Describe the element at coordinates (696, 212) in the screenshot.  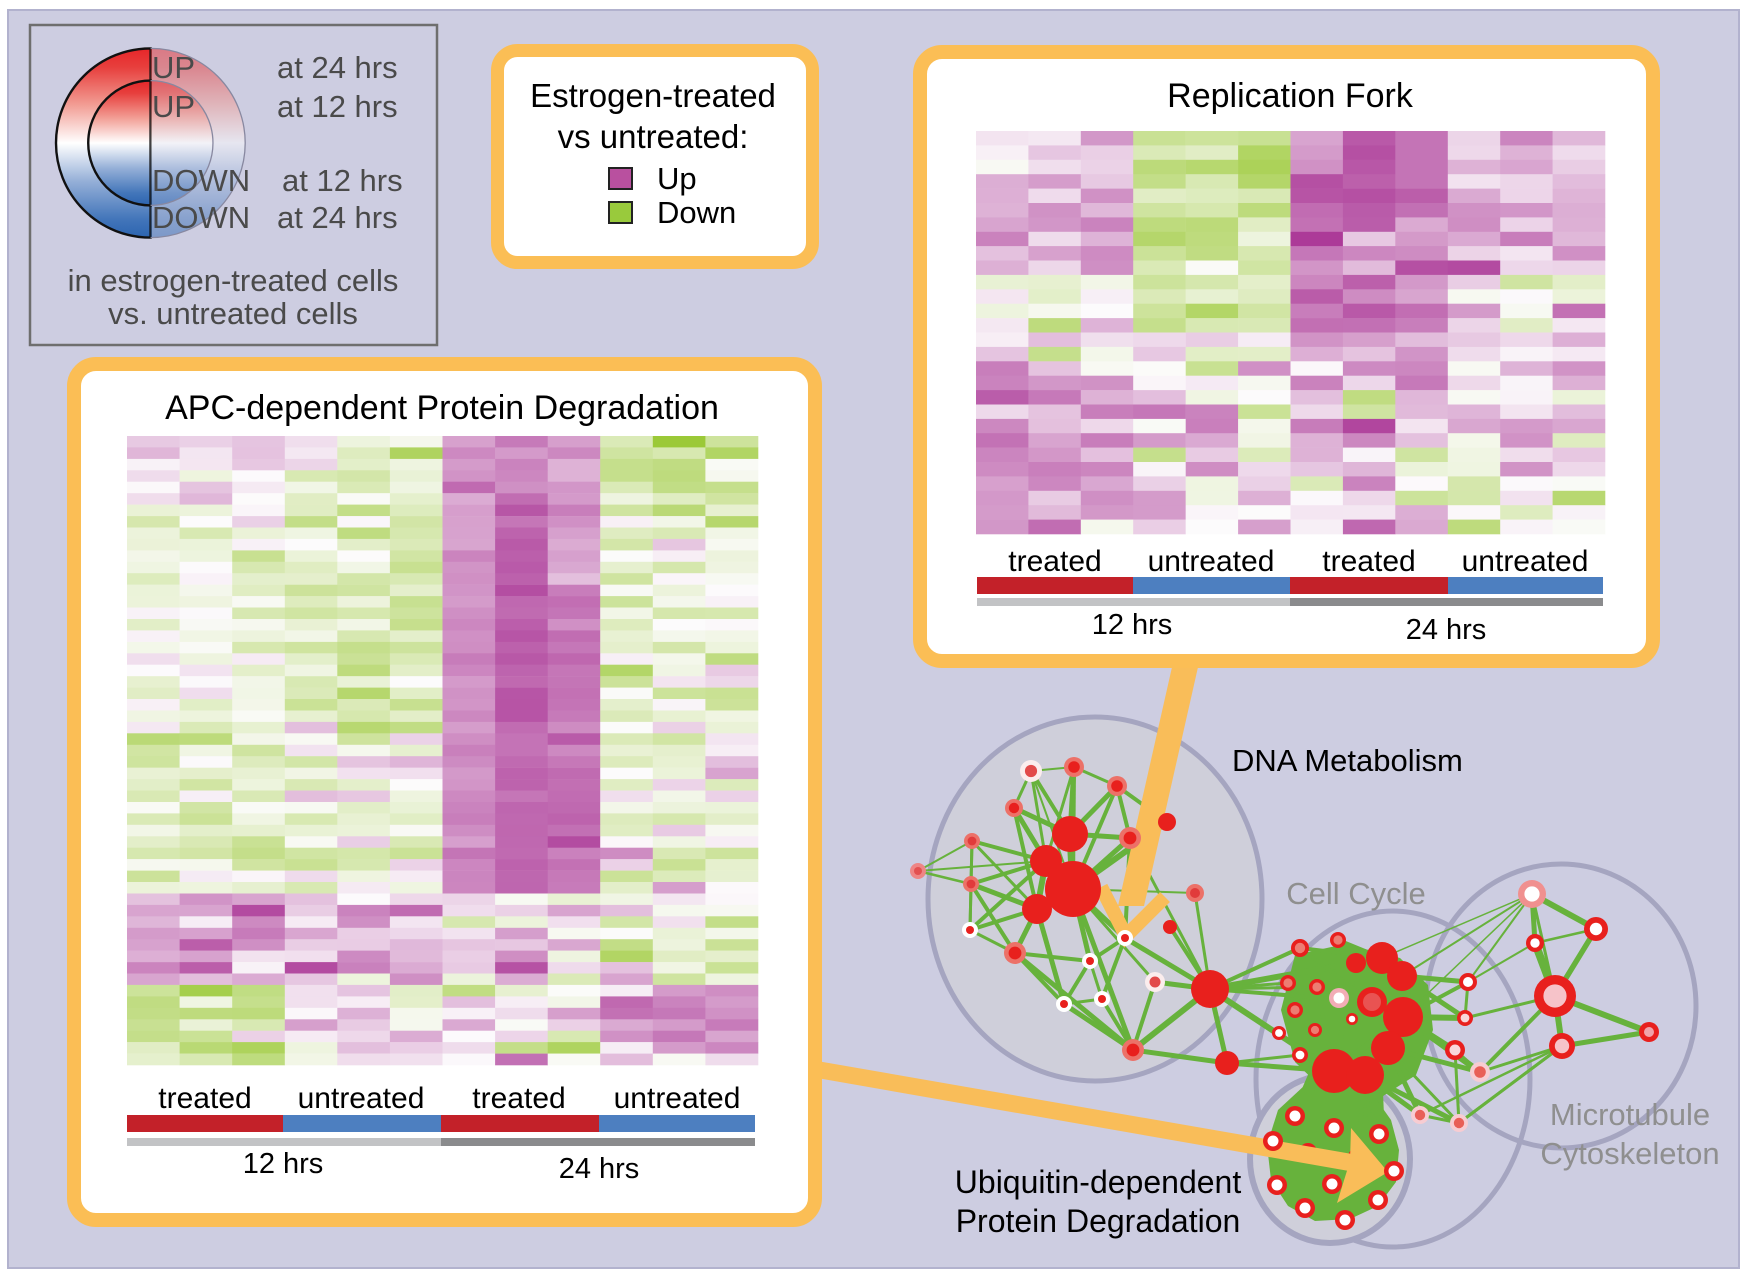
I see `svg-text: Down` at that location.